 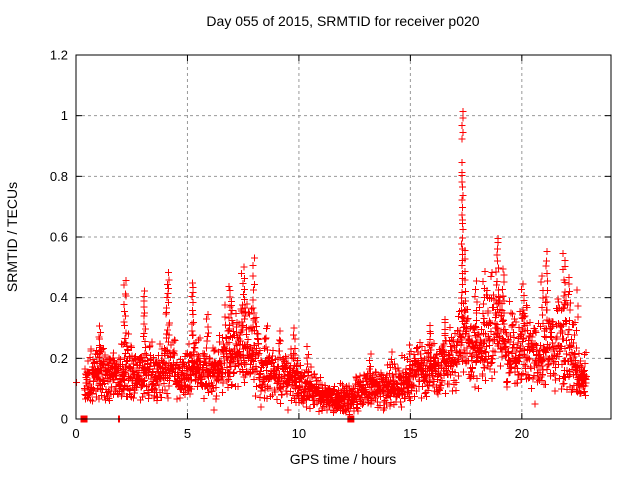 I want to click on y-tick-label: 0, so click(x=64, y=419).